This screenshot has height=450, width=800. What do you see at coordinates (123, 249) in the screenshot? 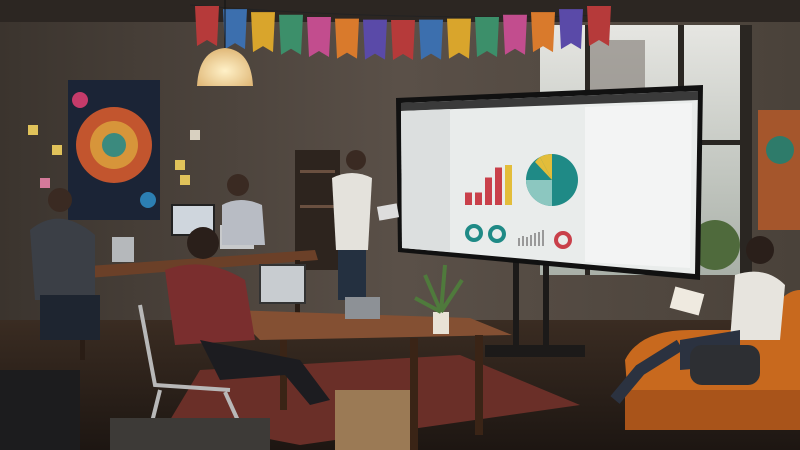
I see `laptop-left` at bounding box center [123, 249].